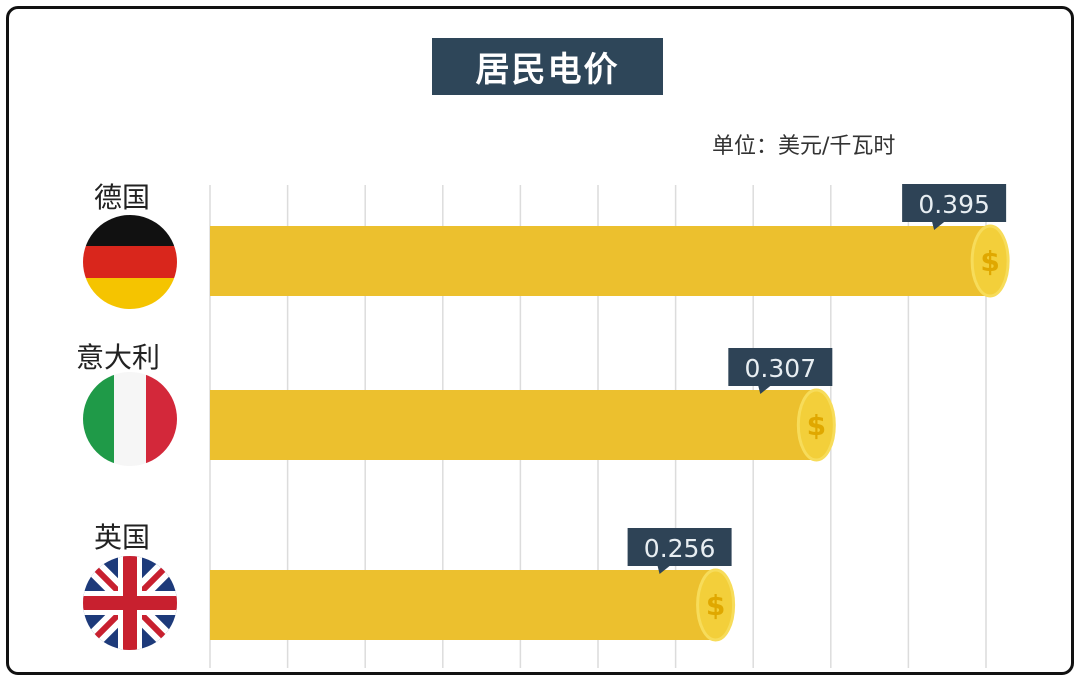 This screenshot has height=679, width=1080. I want to click on category-label: 意大利, so click(118, 357).